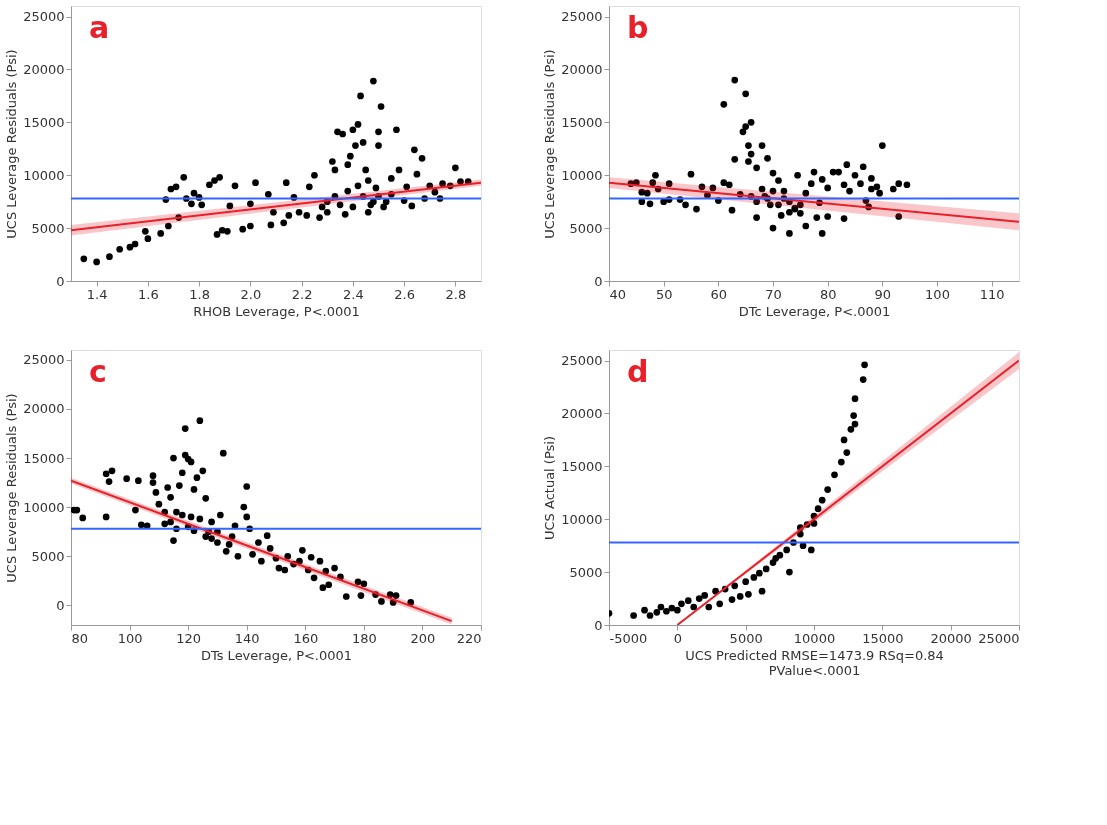 Image resolution: width=1107 pixels, height=825 pixels. I want to click on x-tick-label: 140, so click(247, 638).